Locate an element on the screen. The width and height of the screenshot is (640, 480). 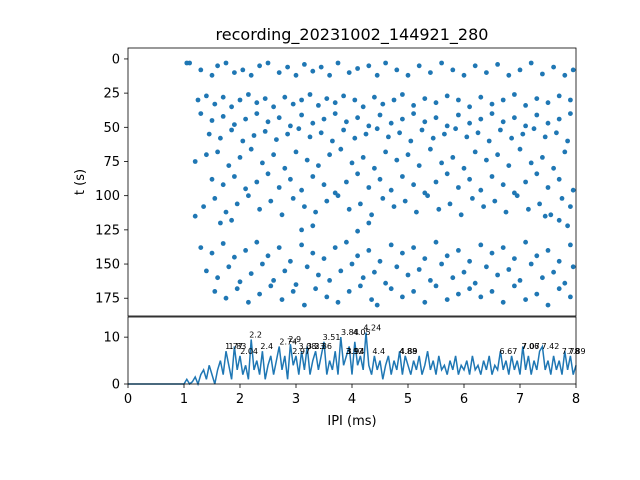
y-tick-label: 0 is located at coordinates (116, 59).